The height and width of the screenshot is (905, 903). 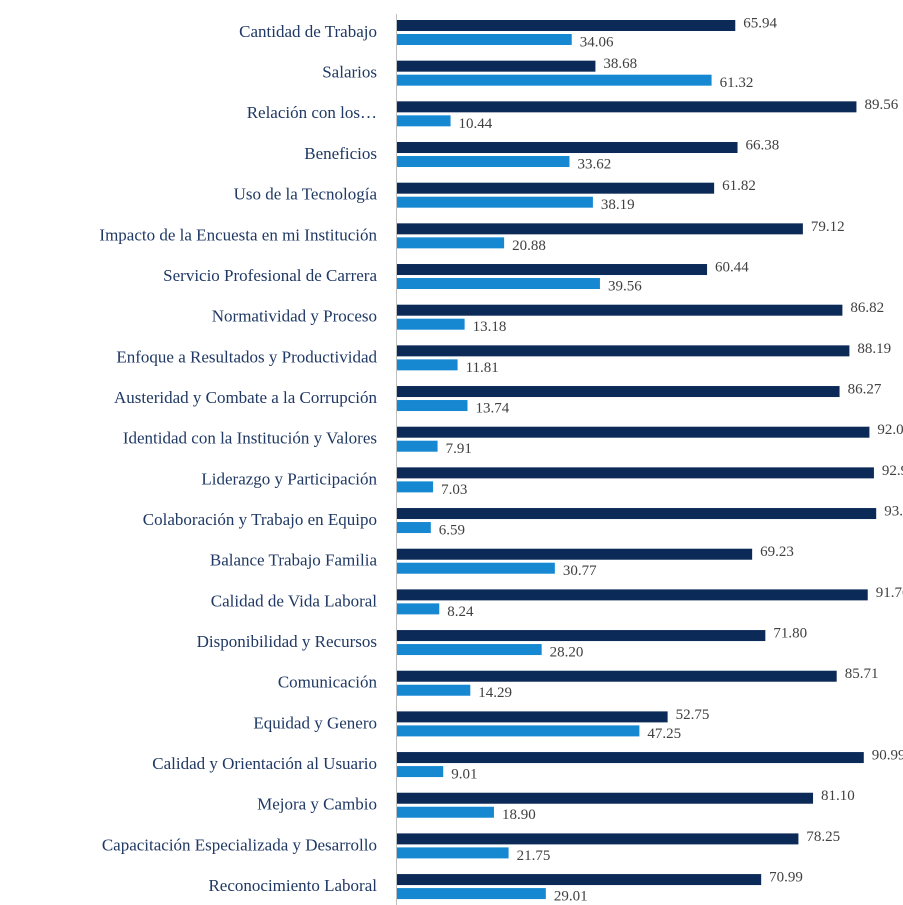 I want to click on value-label: 91.76, so click(x=889, y=593).